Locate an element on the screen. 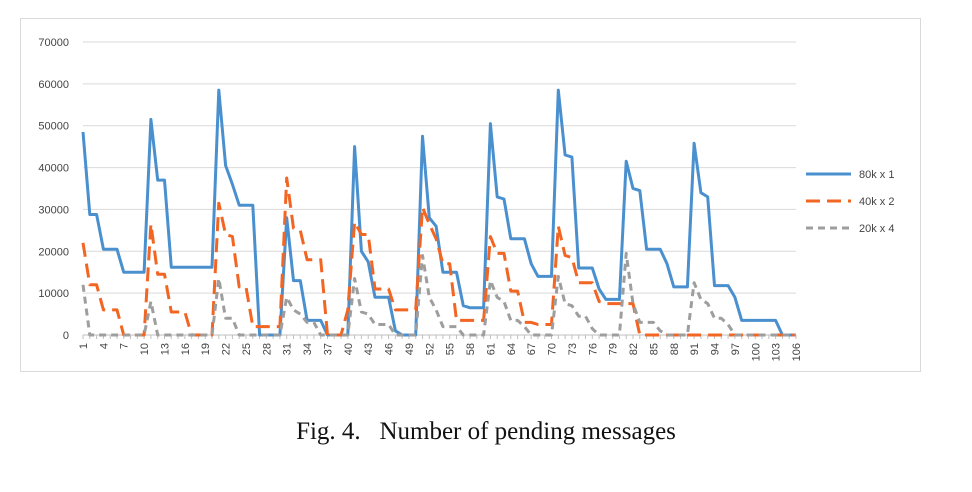 The image size is (972, 492). x-tick-label: 106 is located at coordinates (797, 352).